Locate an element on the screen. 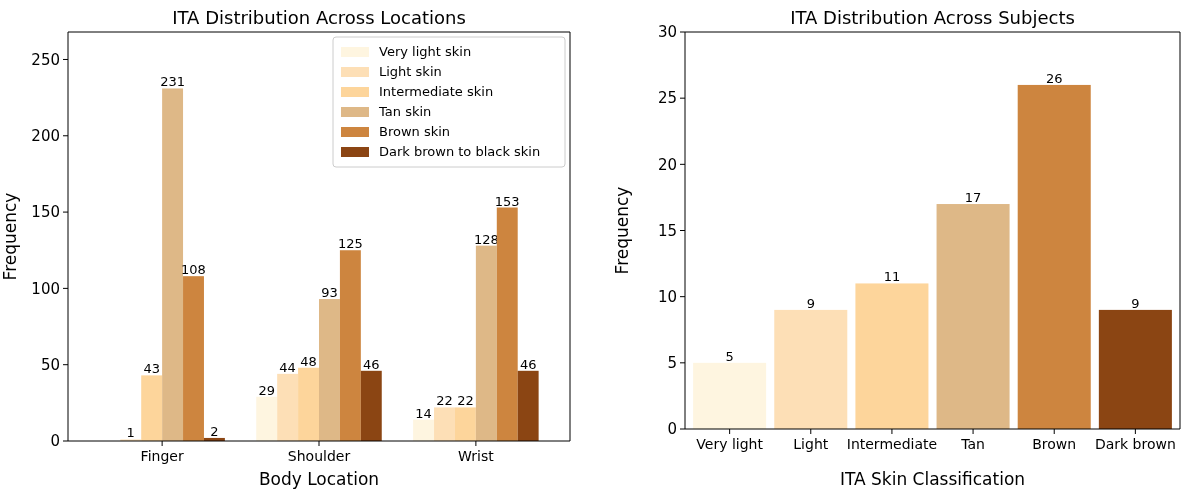  data-label: 125 is located at coordinates (350, 244).